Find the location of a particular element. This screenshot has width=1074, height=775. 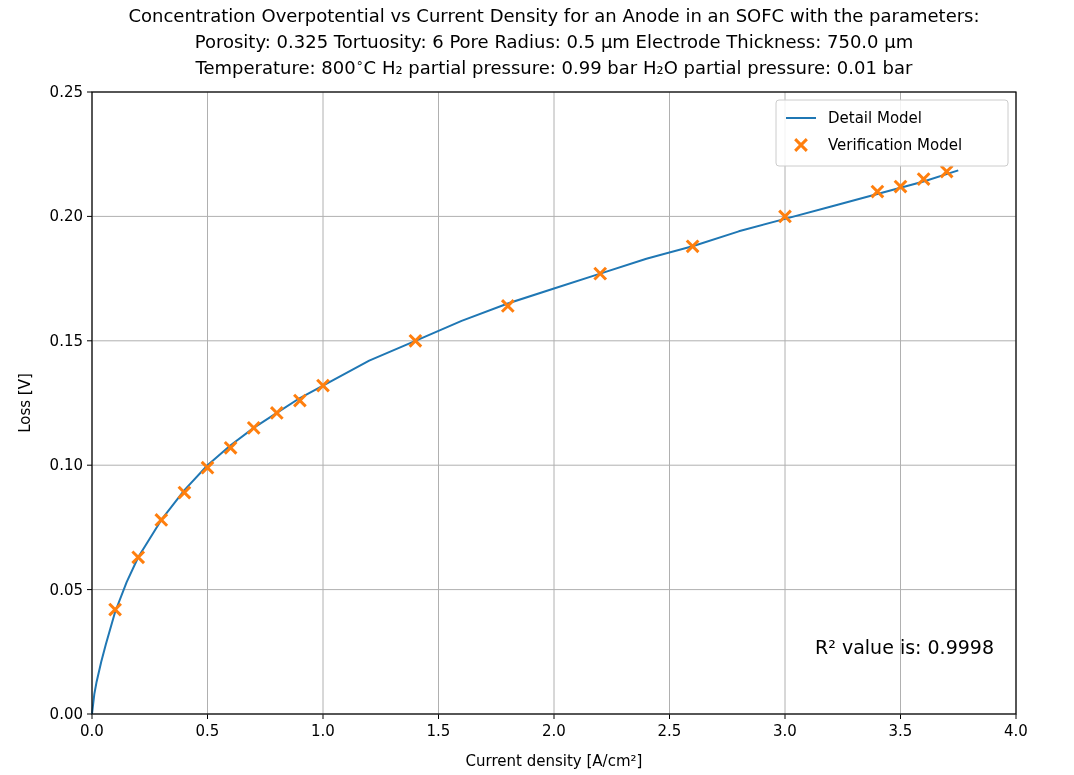

y-tick-label: 0.10 is located at coordinates (66, 465).